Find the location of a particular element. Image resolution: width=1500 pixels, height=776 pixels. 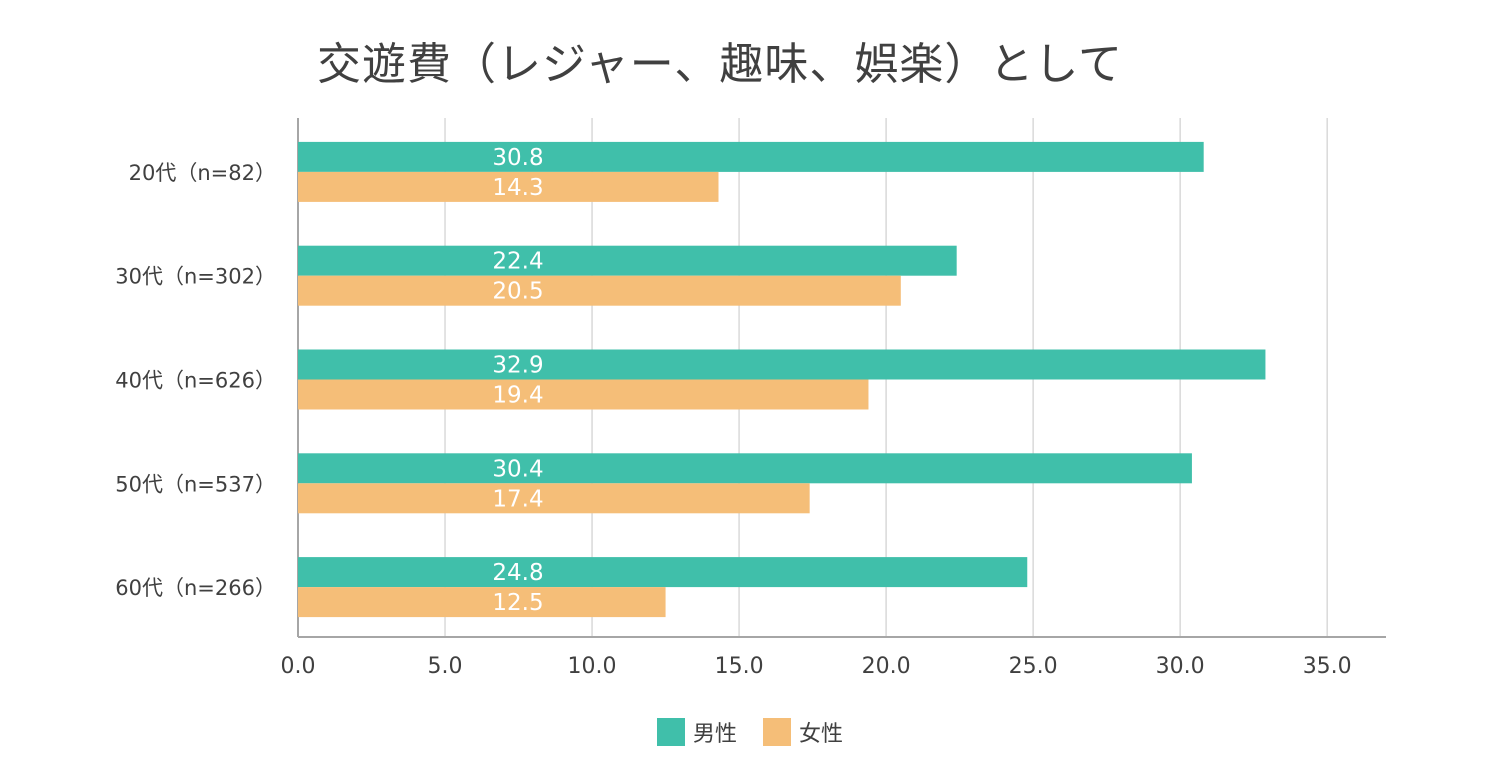

x-tick-label: 20.0 is located at coordinates (886, 666).